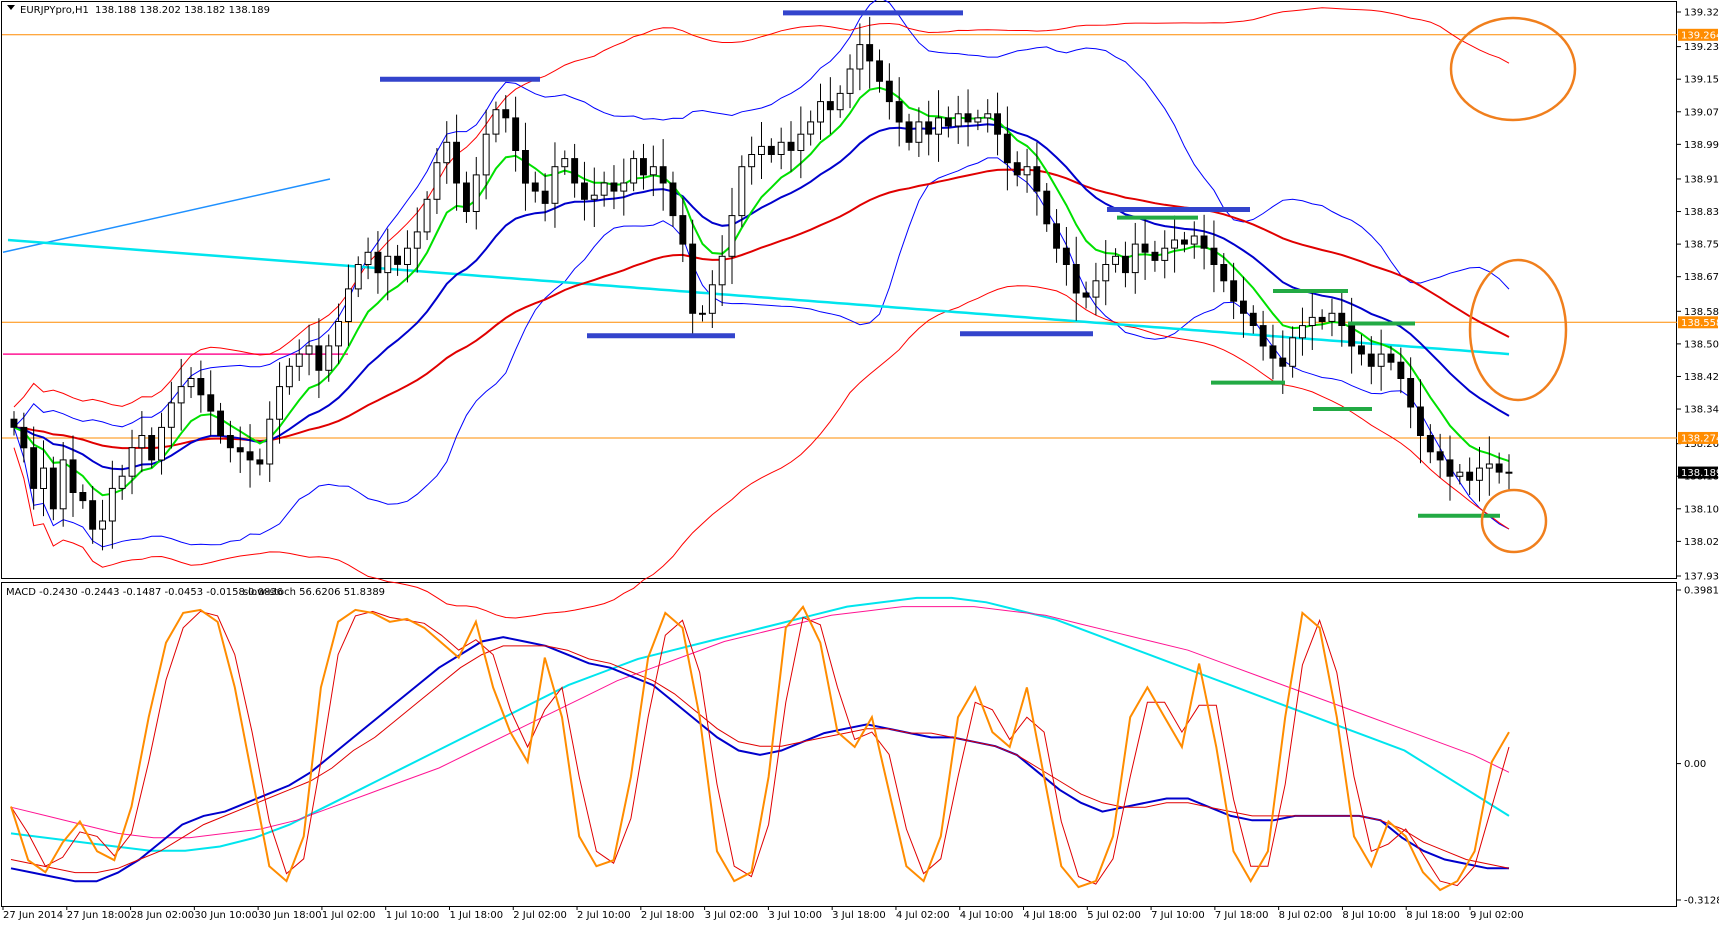 This screenshot has height=928, width=1719. I want to click on trendline, so click(166, 215).